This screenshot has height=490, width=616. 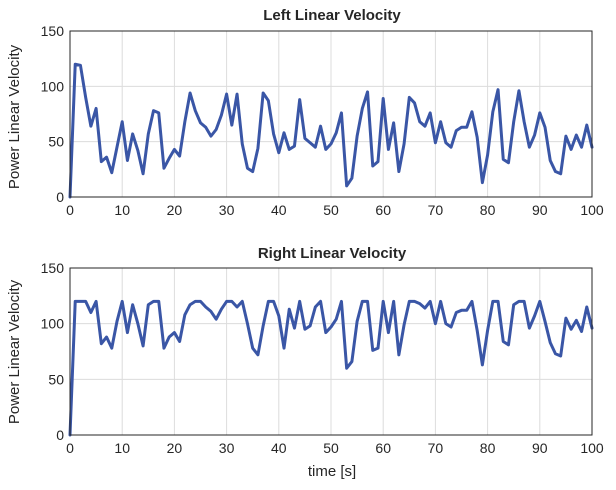 What do you see at coordinates (332, 15) in the screenshot?
I see `chart-title: Left Linear Velocity` at bounding box center [332, 15].